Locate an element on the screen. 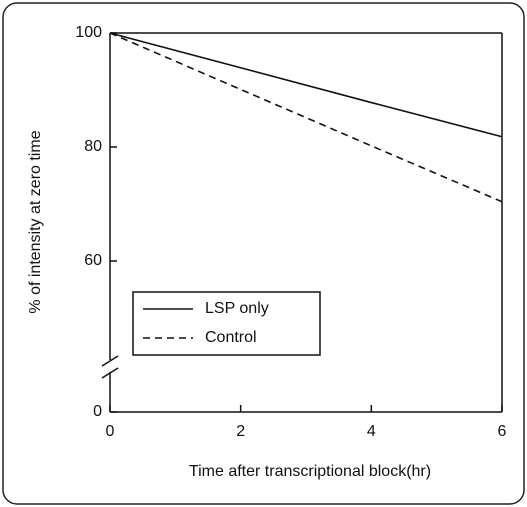 The image size is (527, 507). x-tick-label: 0 is located at coordinates (110, 431).